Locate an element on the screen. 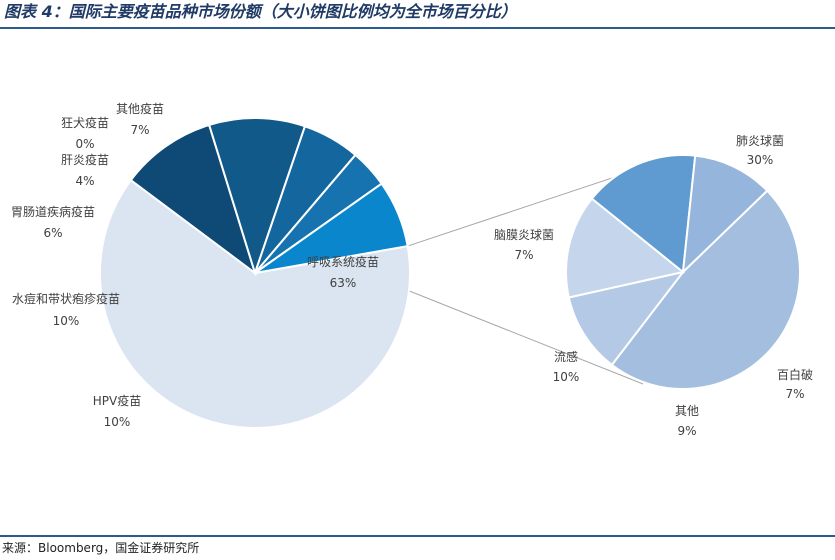 Image resolution: width=835 pixels, height=560 pixels. detail-label-1: 百白破 is located at coordinates (795, 374).